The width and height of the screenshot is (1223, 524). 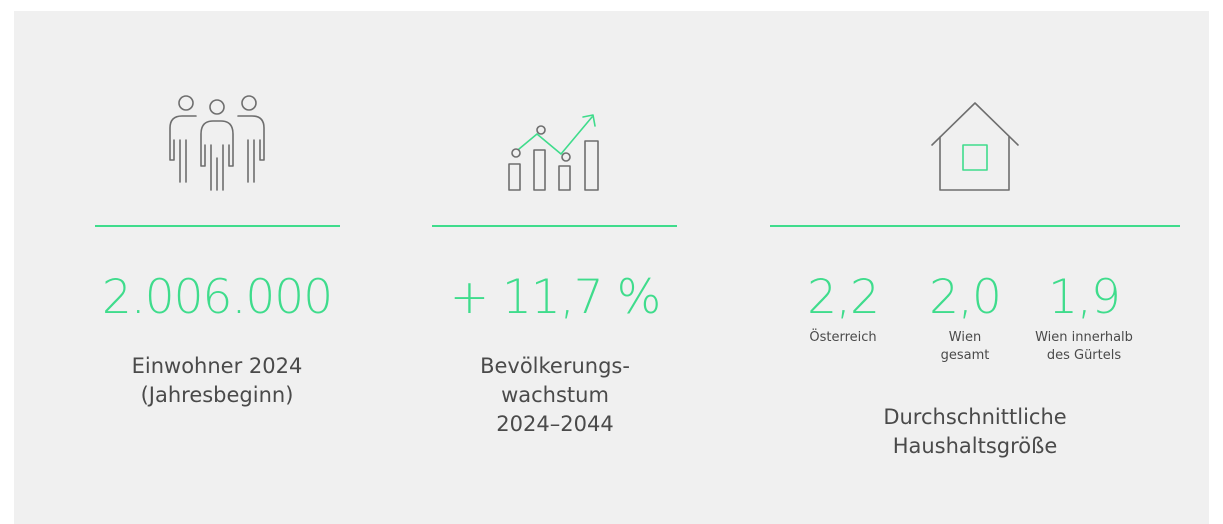 I want to click on stat-value: 2.006.000, so click(x=217, y=297).